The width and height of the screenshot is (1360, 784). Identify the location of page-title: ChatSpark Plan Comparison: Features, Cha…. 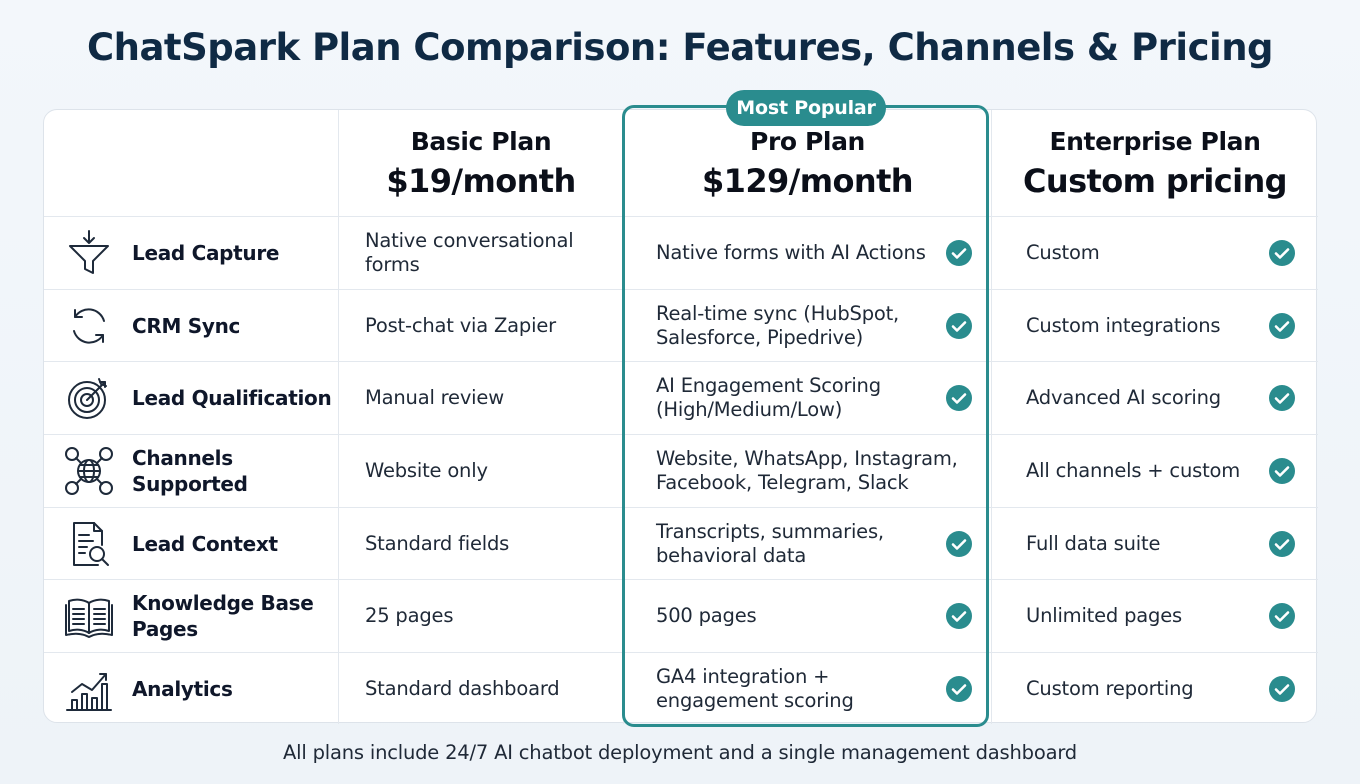
(680, 47).